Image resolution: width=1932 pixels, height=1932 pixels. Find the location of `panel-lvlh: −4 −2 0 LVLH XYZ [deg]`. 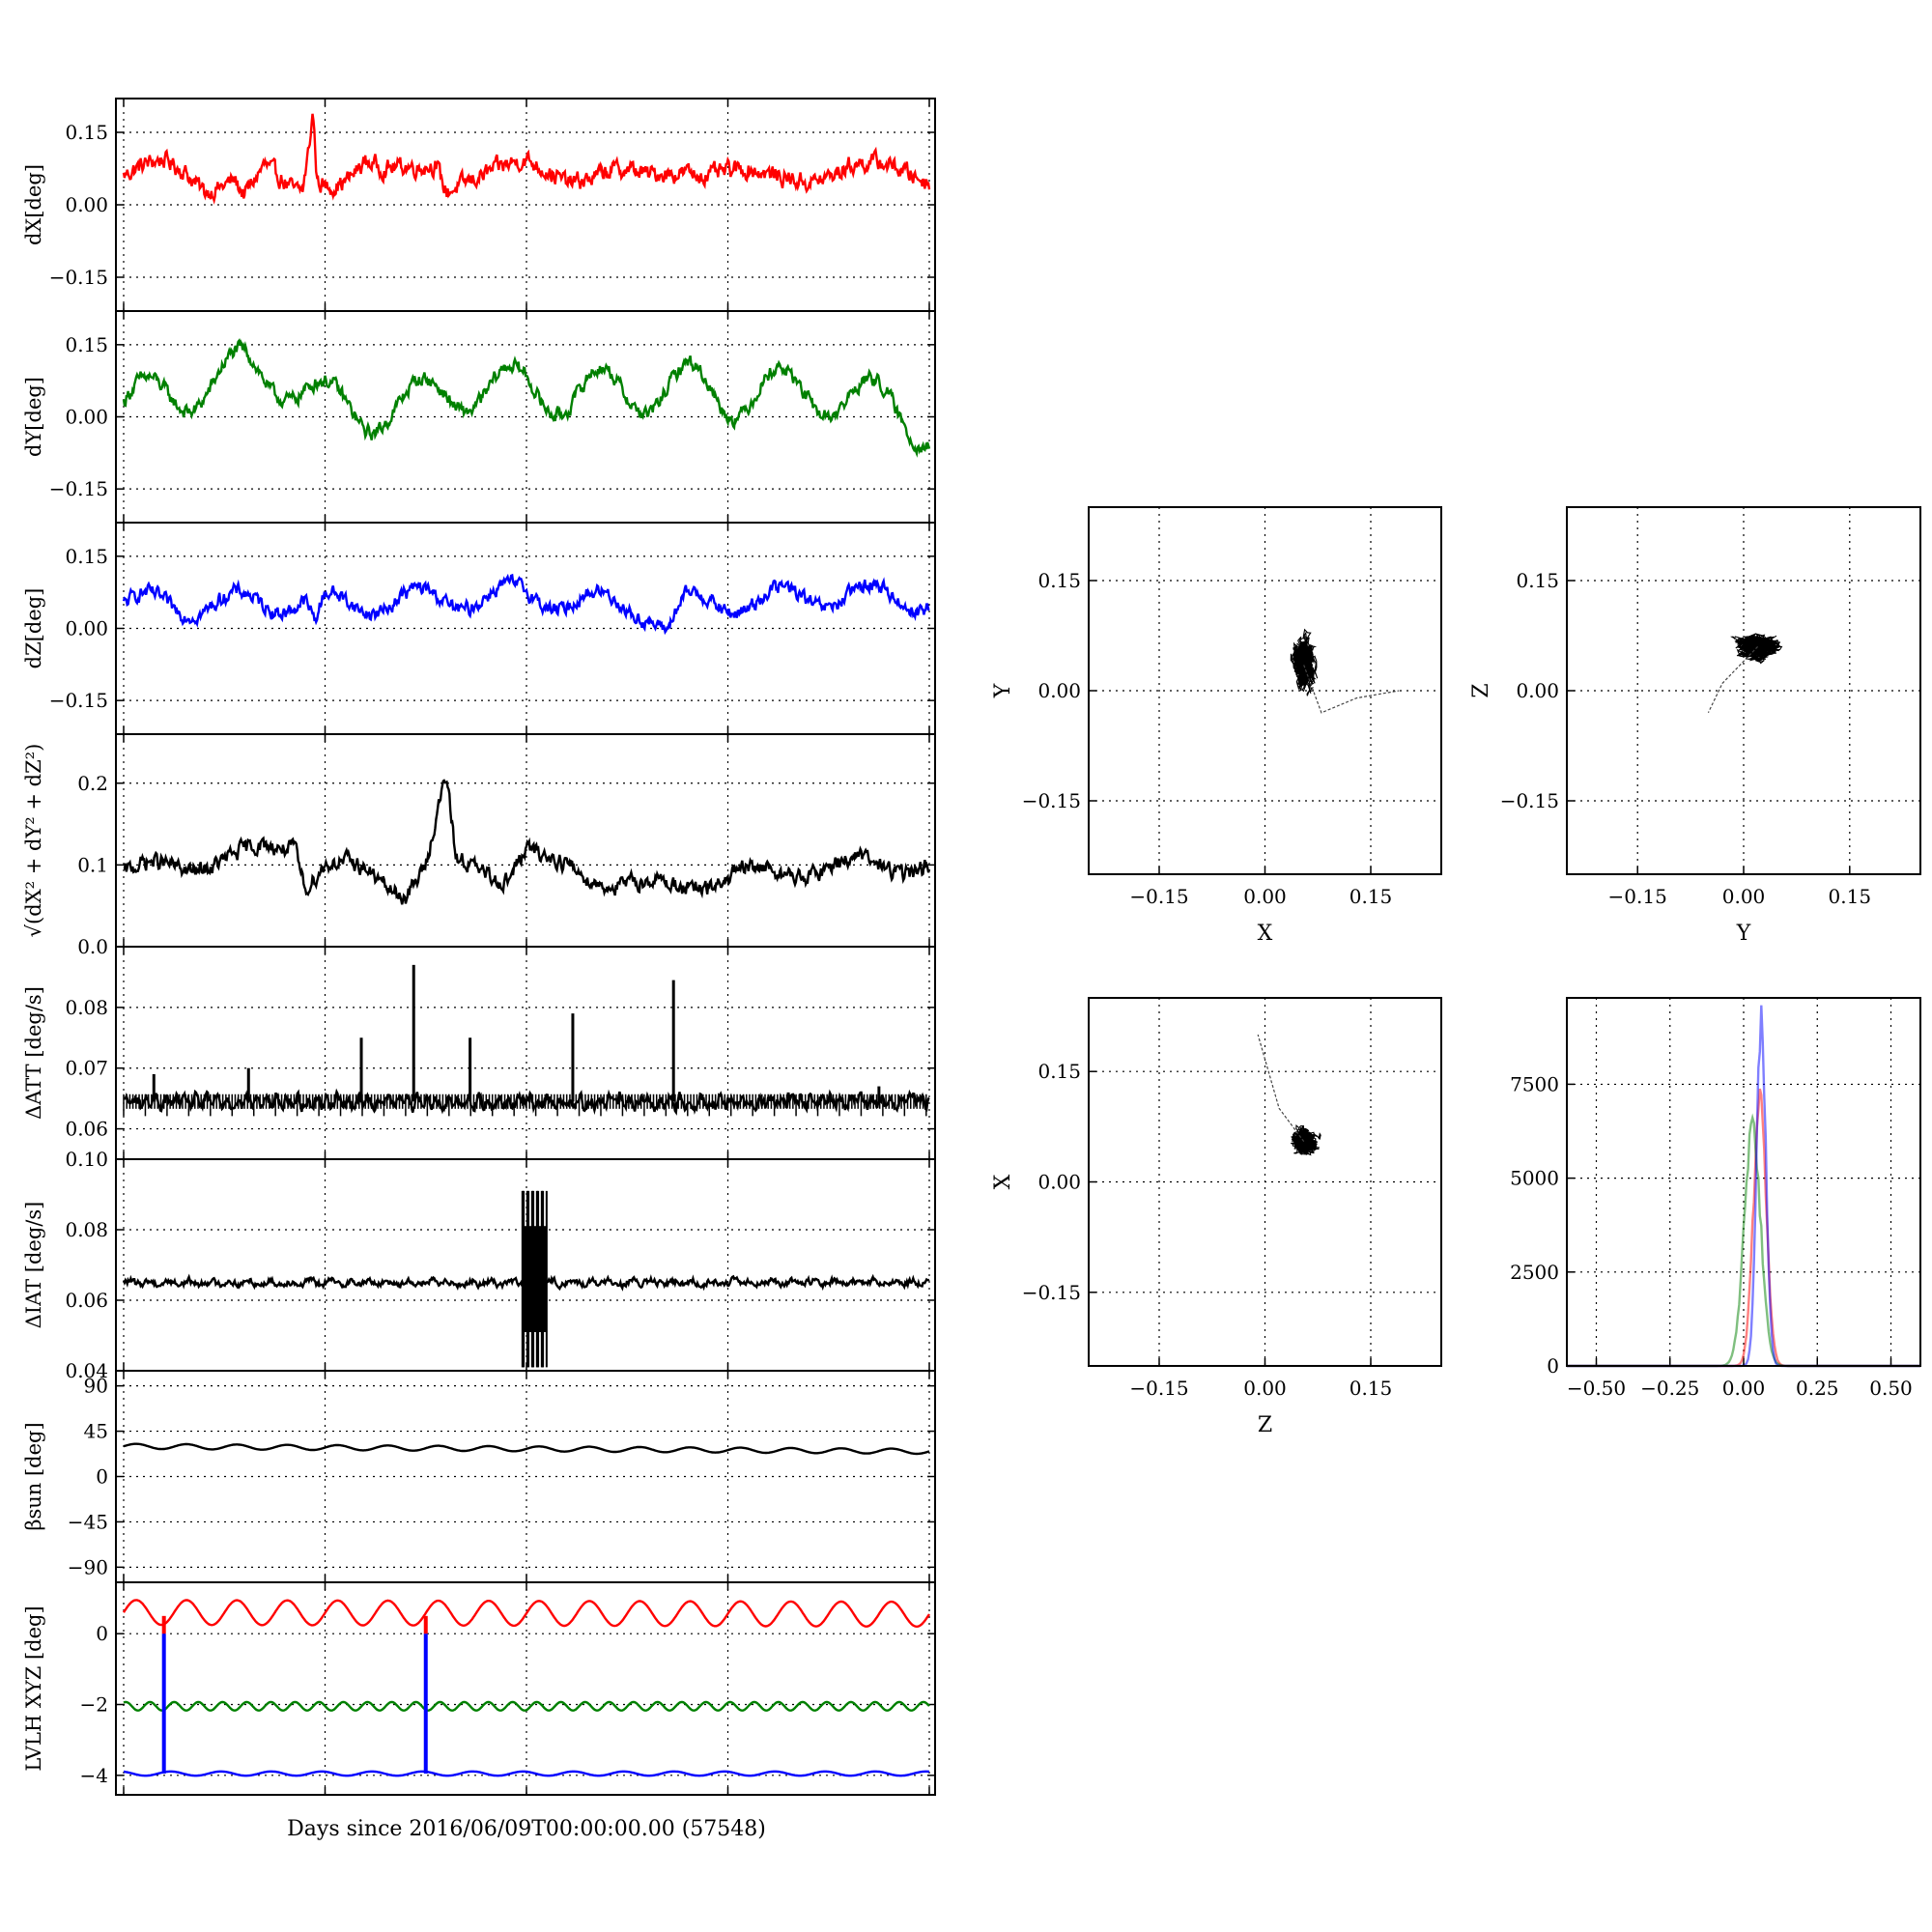

panel-lvlh: −4 −2 0 LVLH XYZ [deg] is located at coordinates (479, 1688).